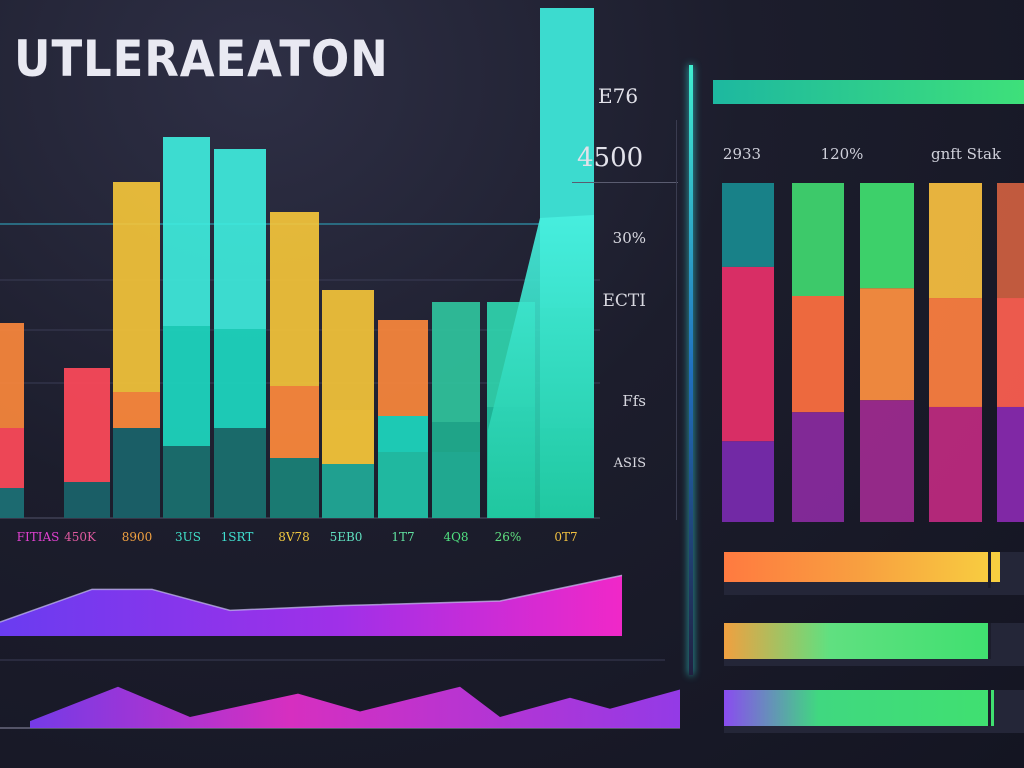 Image resolution: width=1024 pixels, height=768 pixels. I want to click on side-label-2: ECTI, so click(624, 301).